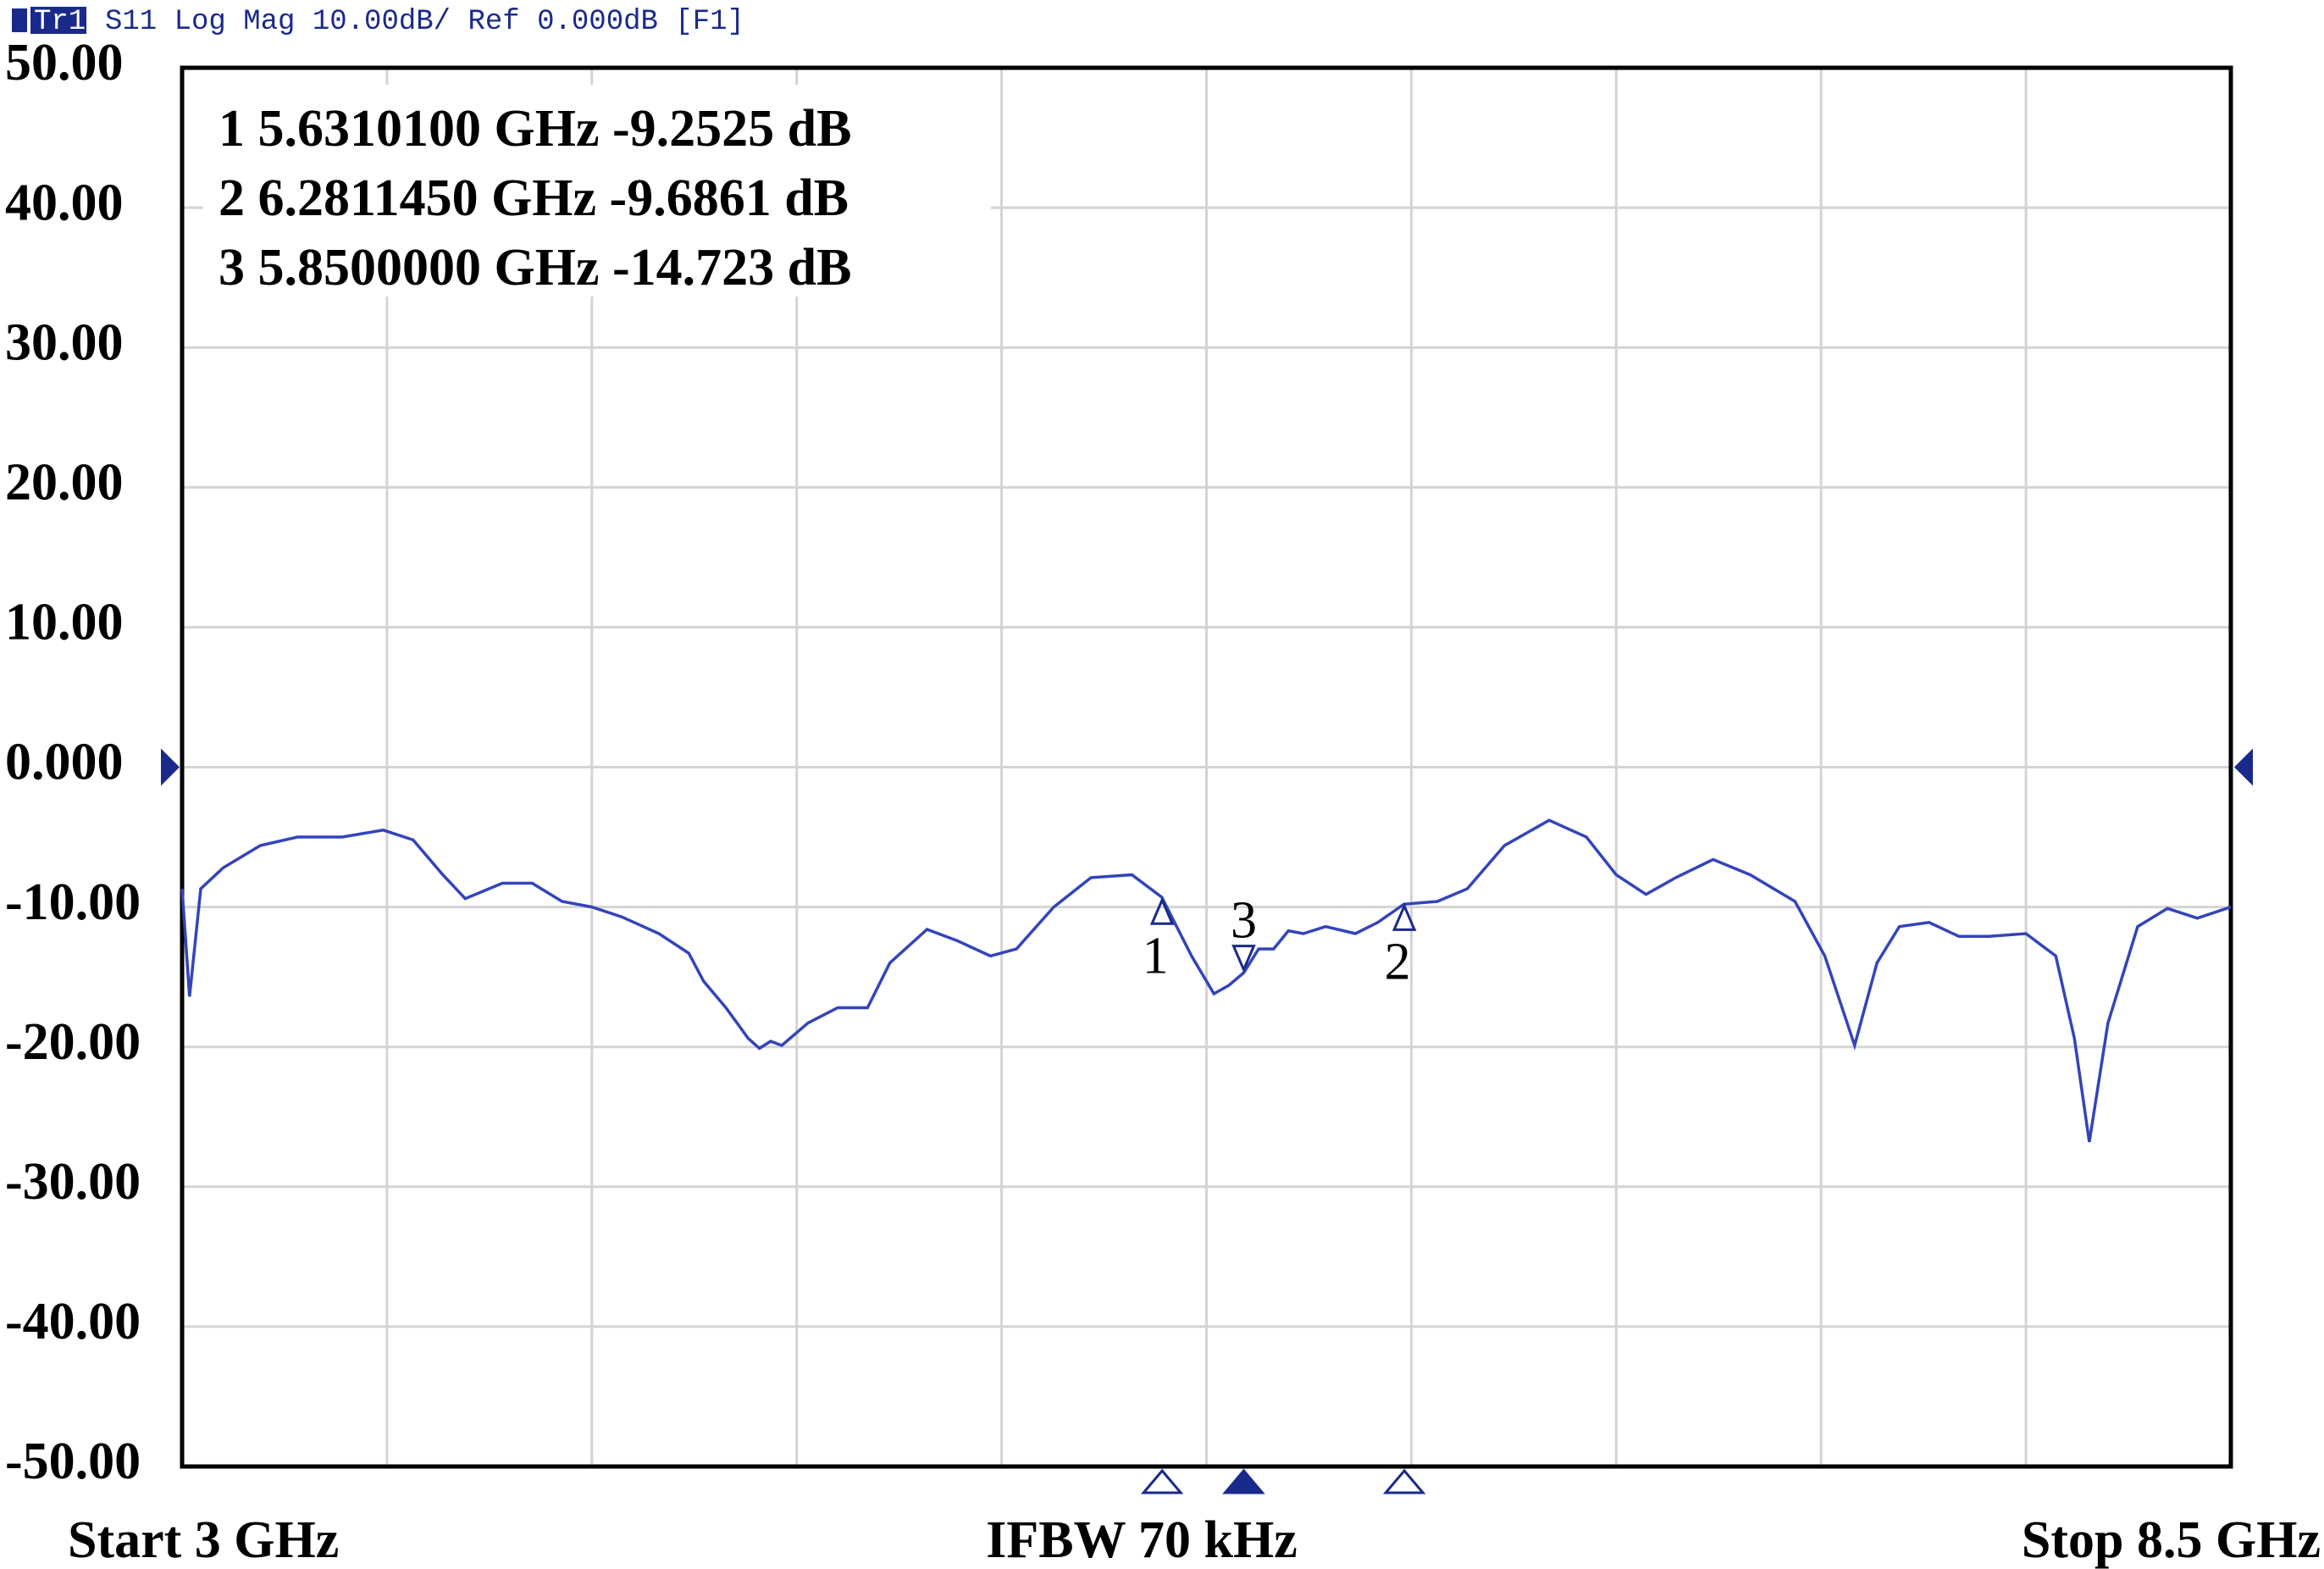  I want to click on start-label: Start 3 GHz, so click(204, 1540).